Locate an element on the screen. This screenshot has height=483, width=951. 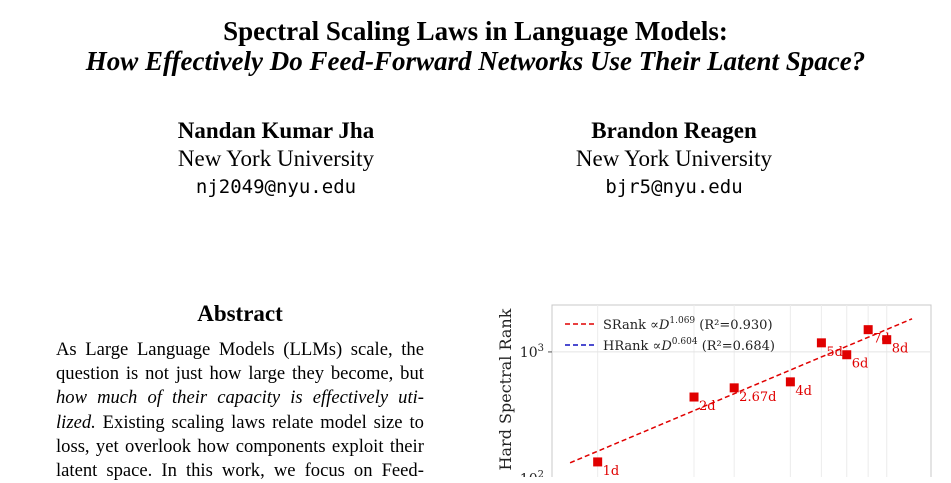
abstract-word: laws is located at coordinates (248, 422).